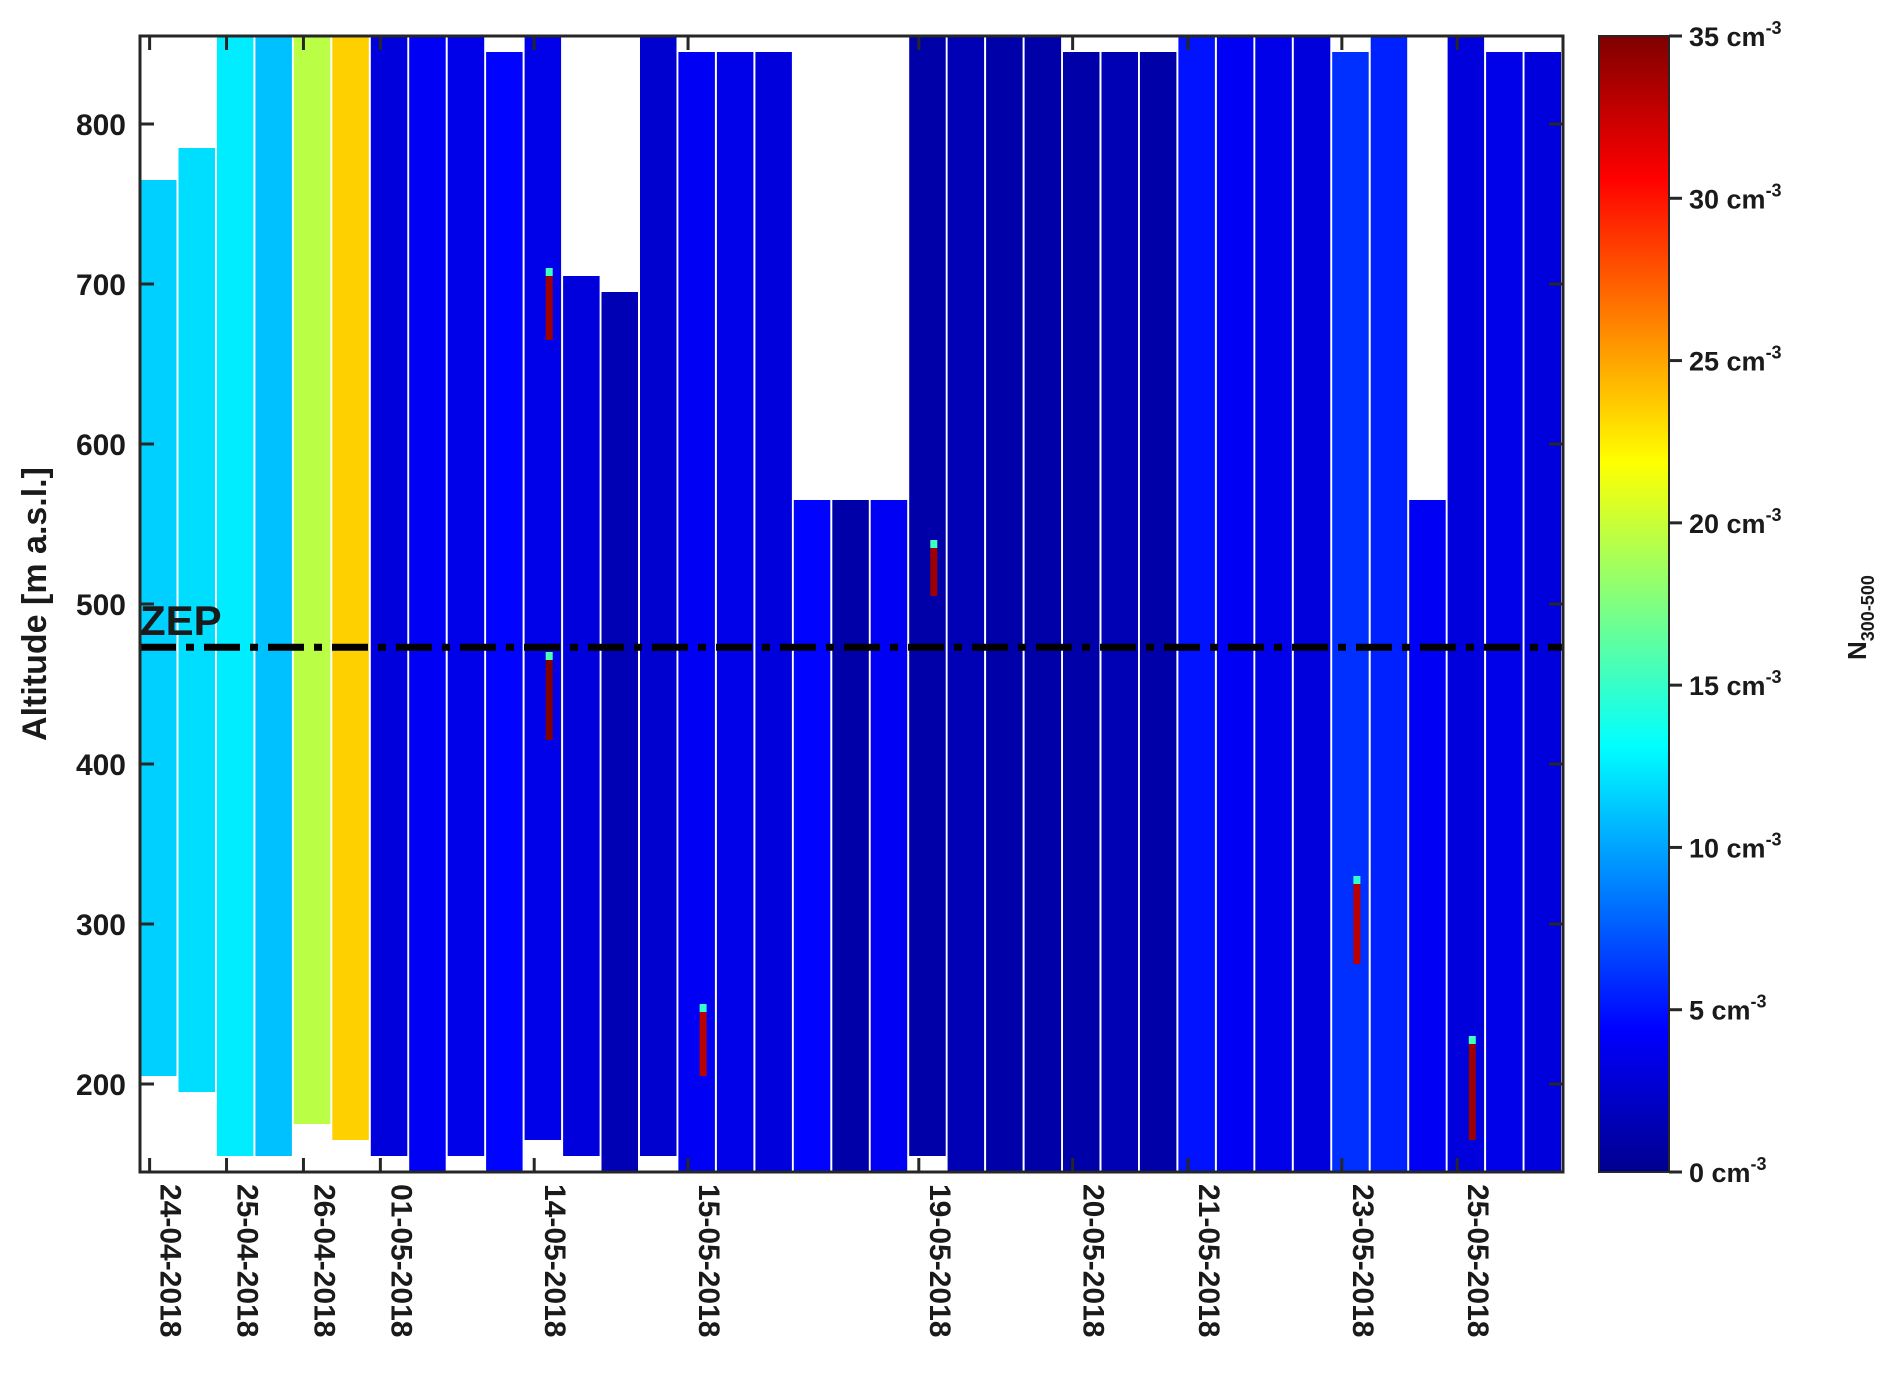 This screenshot has height=1387, width=1880. I want to click on colorbar-tick-text: 30 cm, so click(1727, 199).